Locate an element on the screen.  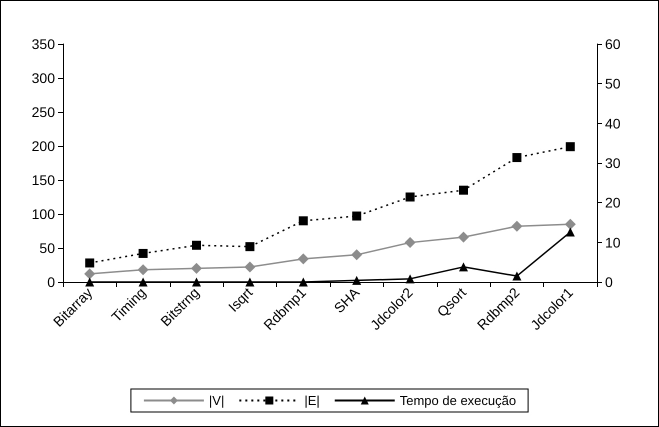
y2-tick-label: 40 is located at coordinates (613, 123).